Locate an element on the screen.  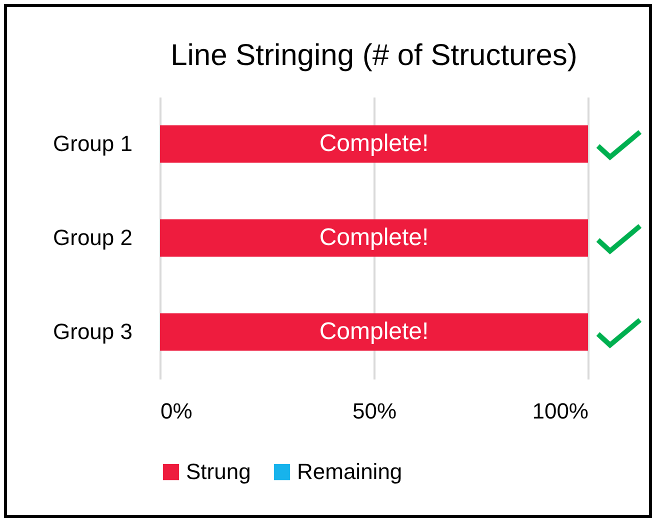
chart-title: Line Stringing (# of Structures) is located at coordinates (374, 55).